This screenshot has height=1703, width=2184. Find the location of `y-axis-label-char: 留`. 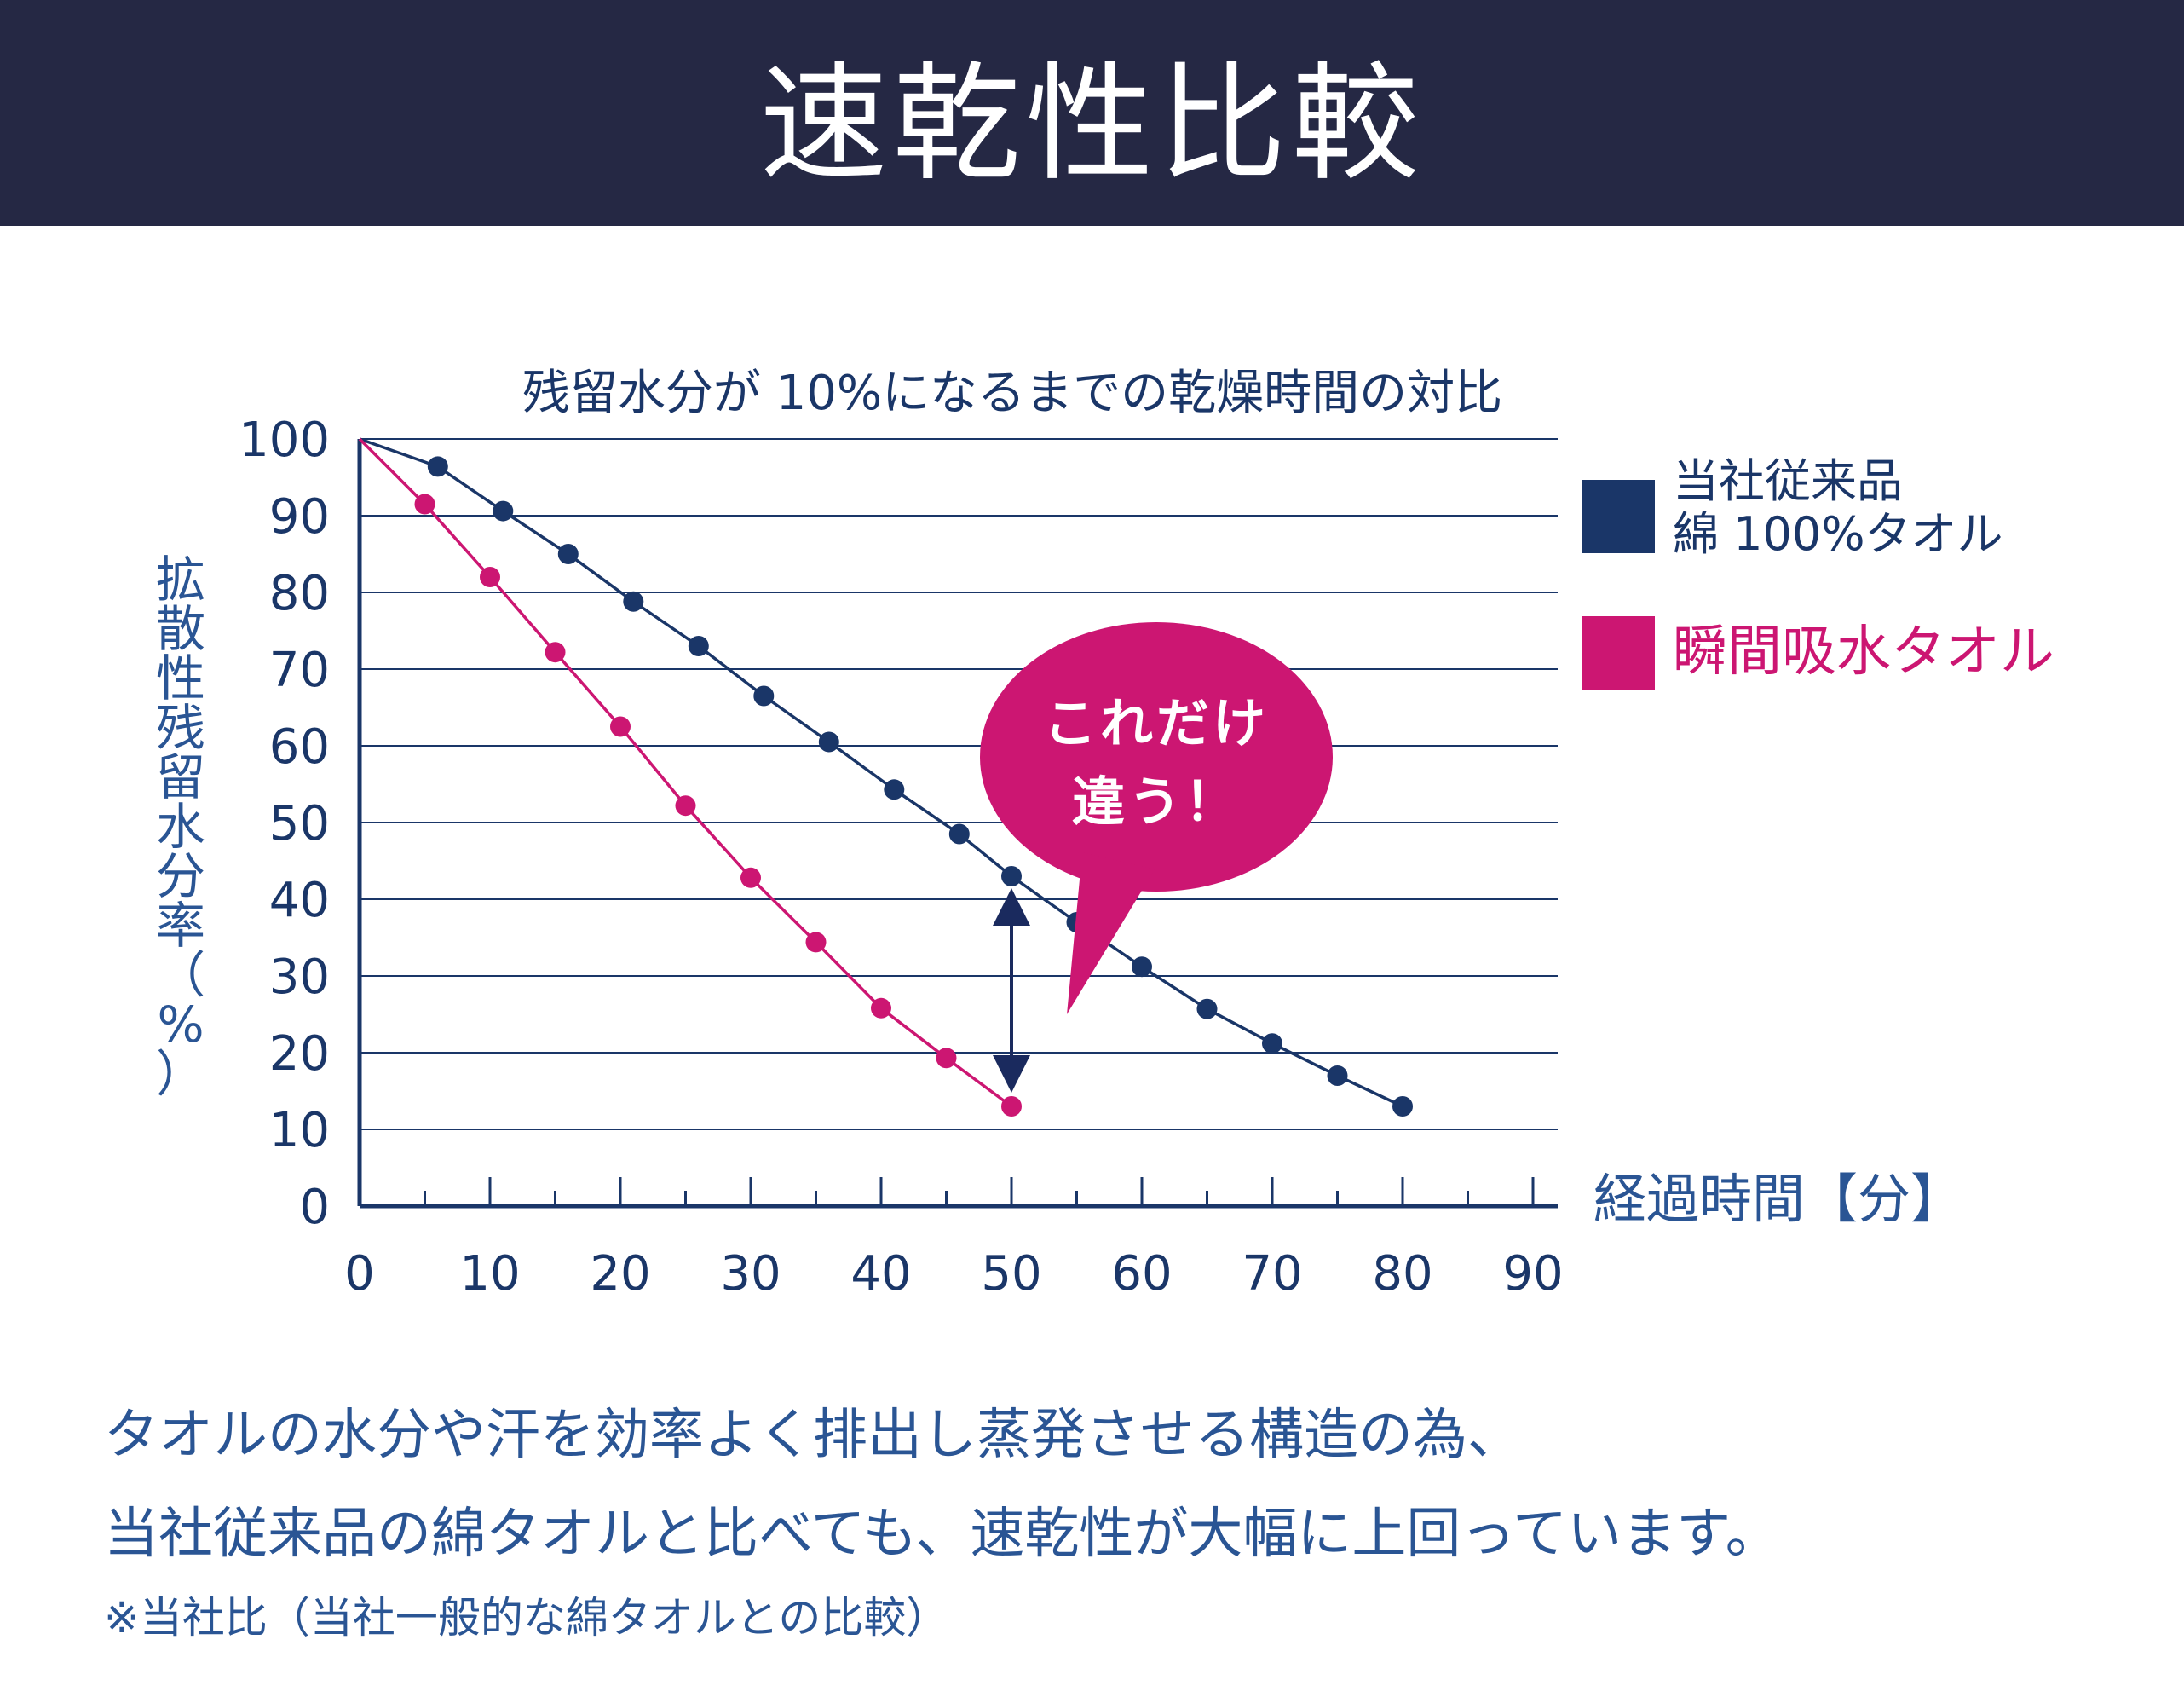

y-axis-label-char: 留 is located at coordinates (181, 777).